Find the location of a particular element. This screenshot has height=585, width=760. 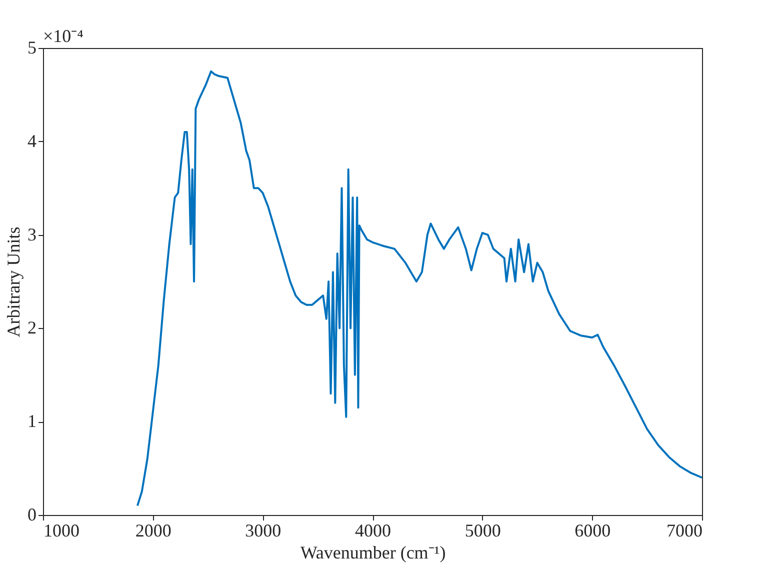

x-tick-label: 5000 is located at coordinates (482, 530).